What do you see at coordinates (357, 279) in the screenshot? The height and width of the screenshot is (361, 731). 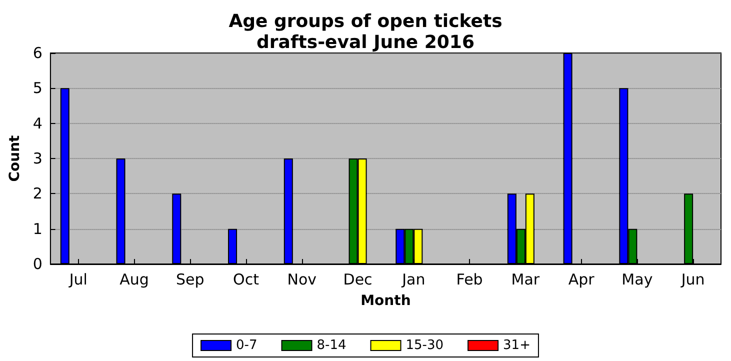 I see `x-tick-label: Dec` at bounding box center [357, 279].